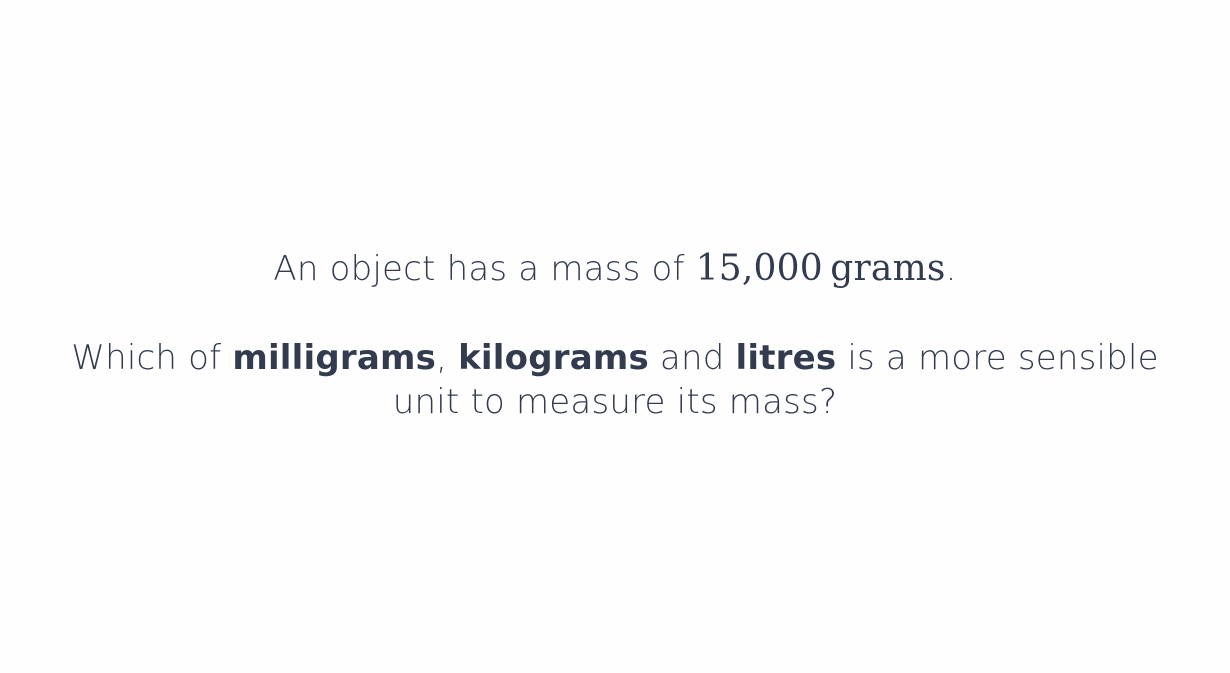 Image resolution: width=1230 pixels, height=673 pixels. I want to click on option-milligrams: milligrams, so click(334, 358).